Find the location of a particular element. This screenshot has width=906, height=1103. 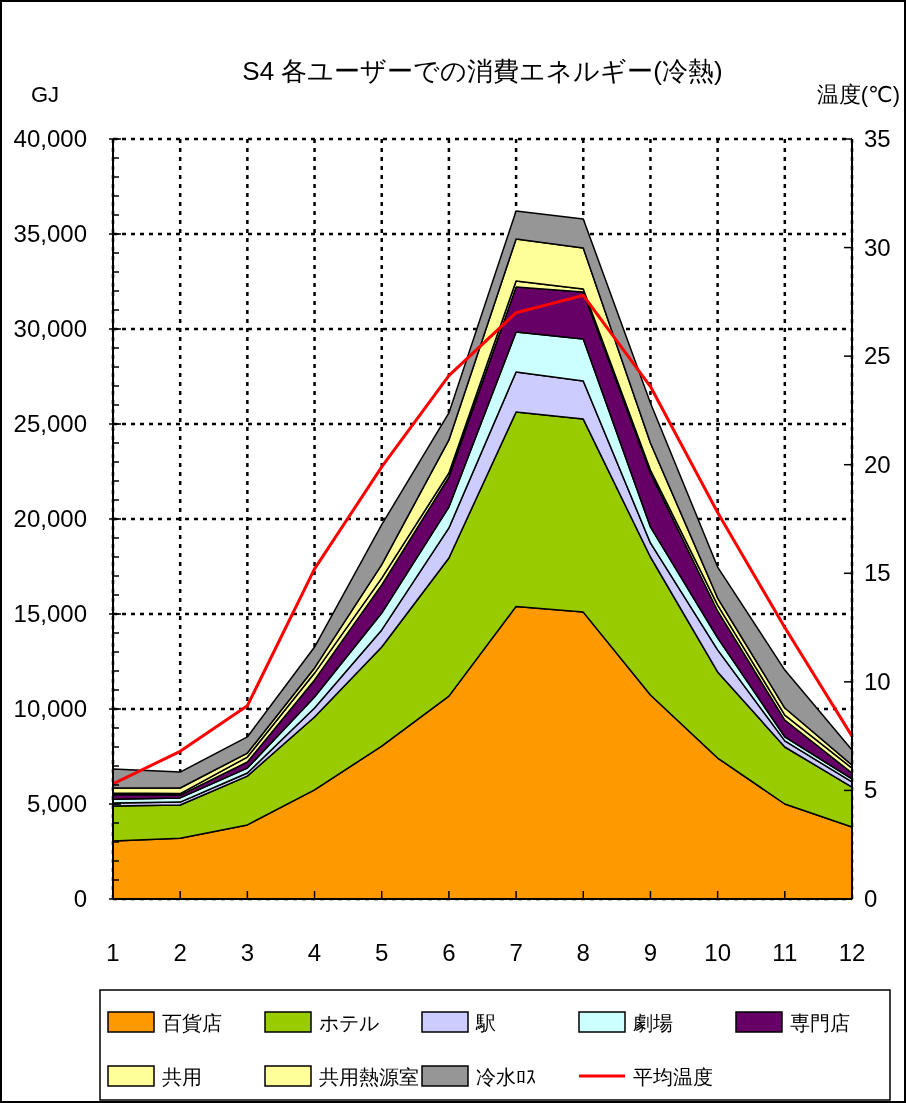

y2-tick-label: 25 is located at coordinates (877, 356).